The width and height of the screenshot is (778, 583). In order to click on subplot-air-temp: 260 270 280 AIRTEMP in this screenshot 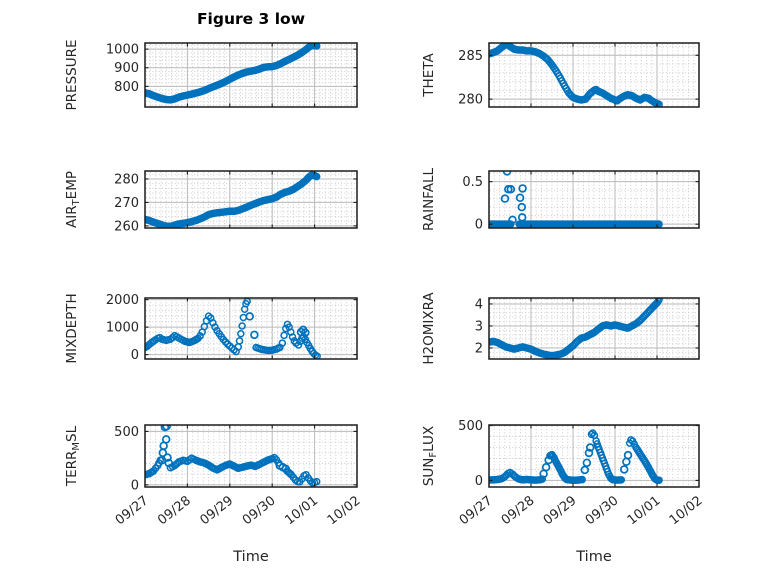, I will do `click(211, 202)`.